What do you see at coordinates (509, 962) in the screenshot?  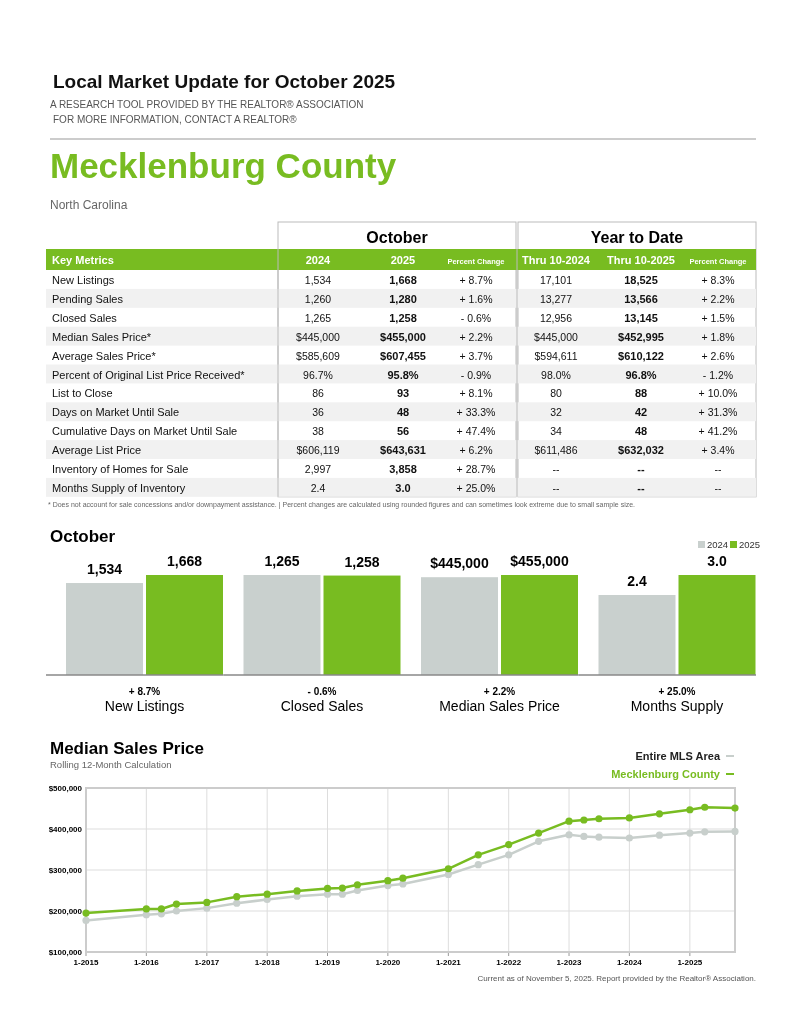 I see `x-tick-label: 1-2022` at bounding box center [509, 962].